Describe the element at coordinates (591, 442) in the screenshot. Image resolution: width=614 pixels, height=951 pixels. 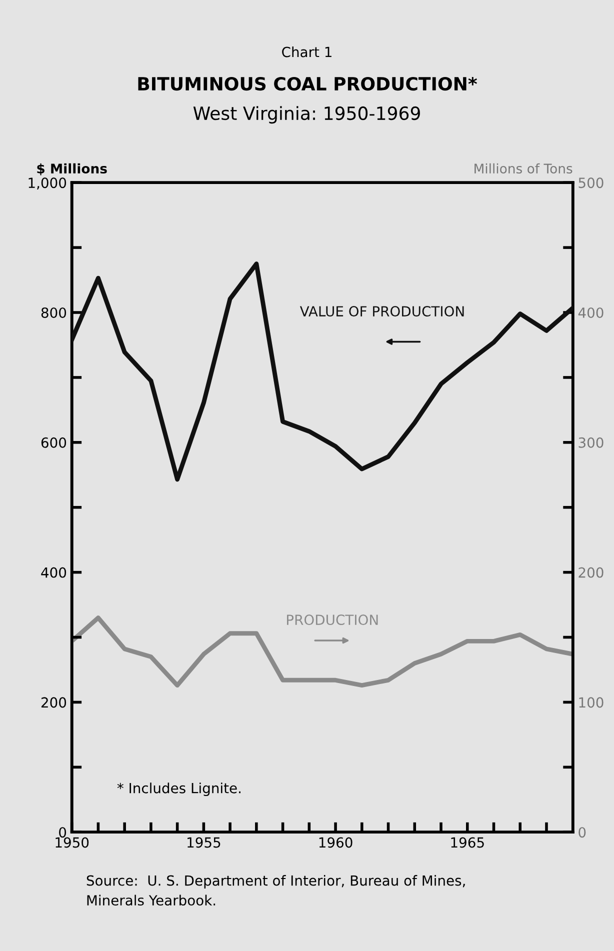
I see `y2-tick-label: 300` at that location.